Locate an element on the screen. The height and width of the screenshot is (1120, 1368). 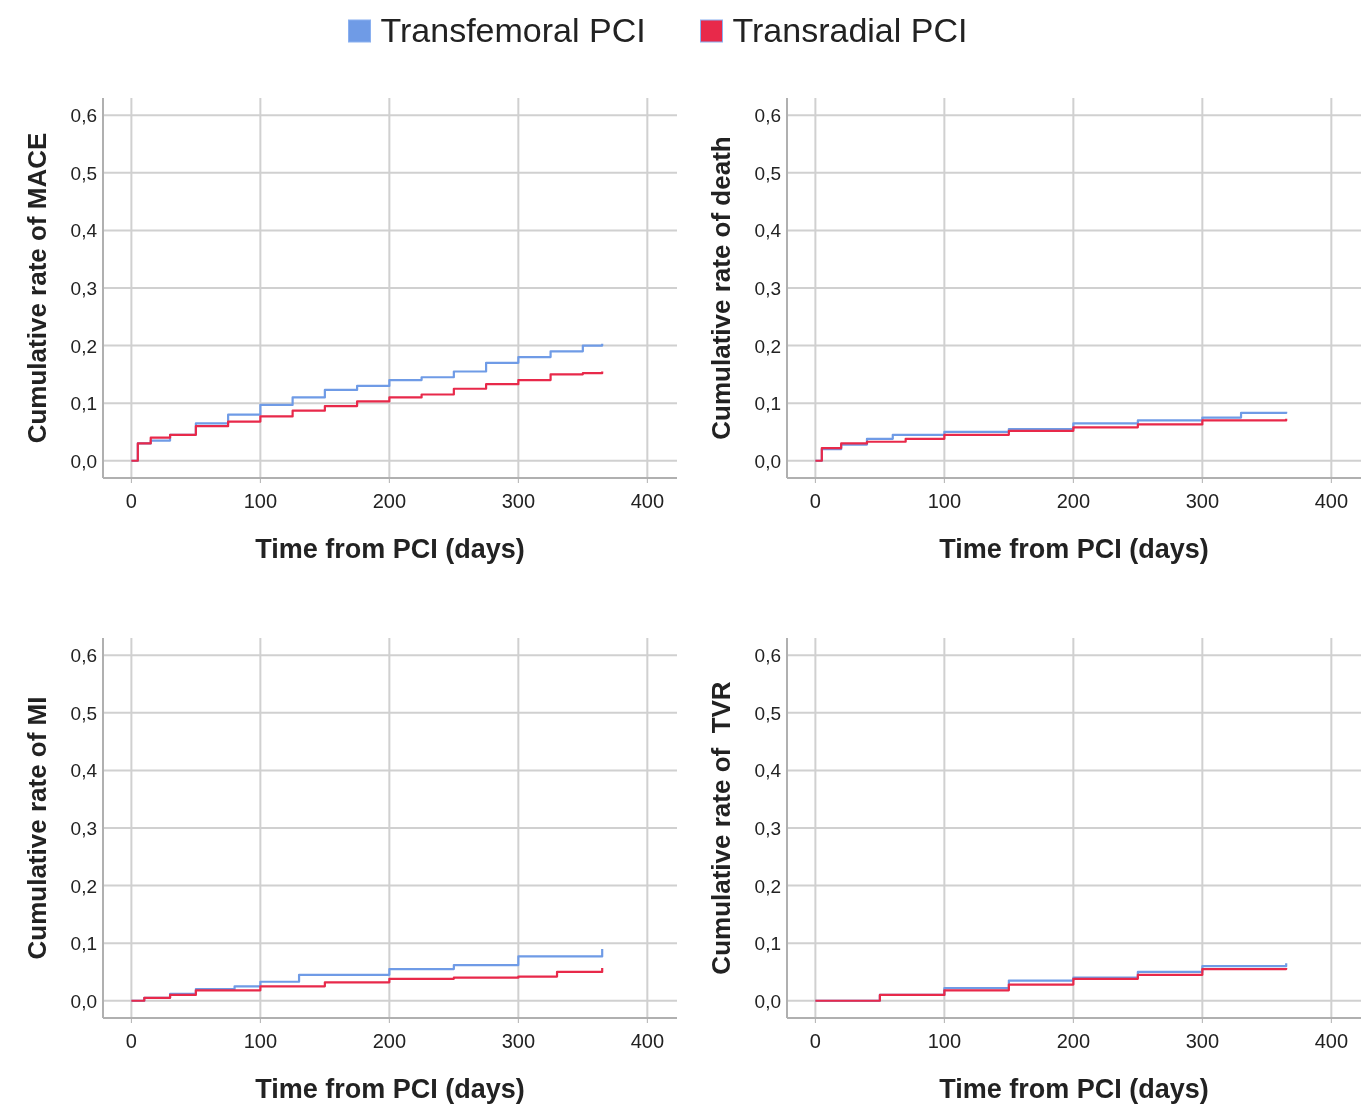
legend-label: Transfemoral PCI is located at coordinates (513, 30).